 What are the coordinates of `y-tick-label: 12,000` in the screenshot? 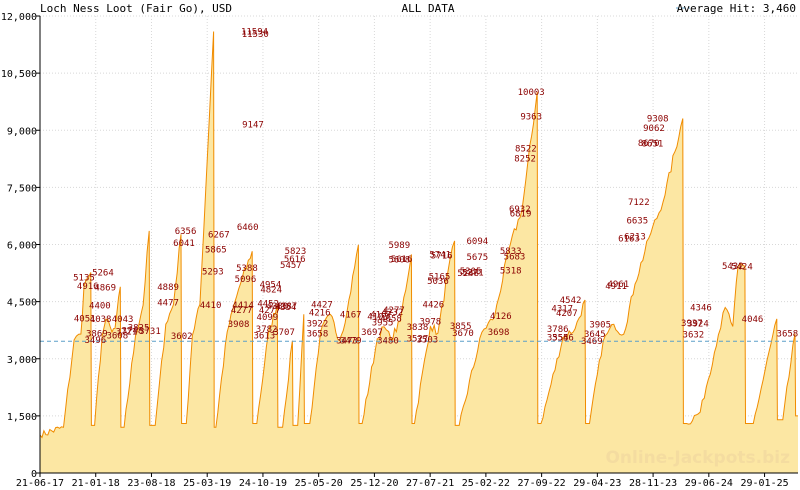 It's located at (19, 17).